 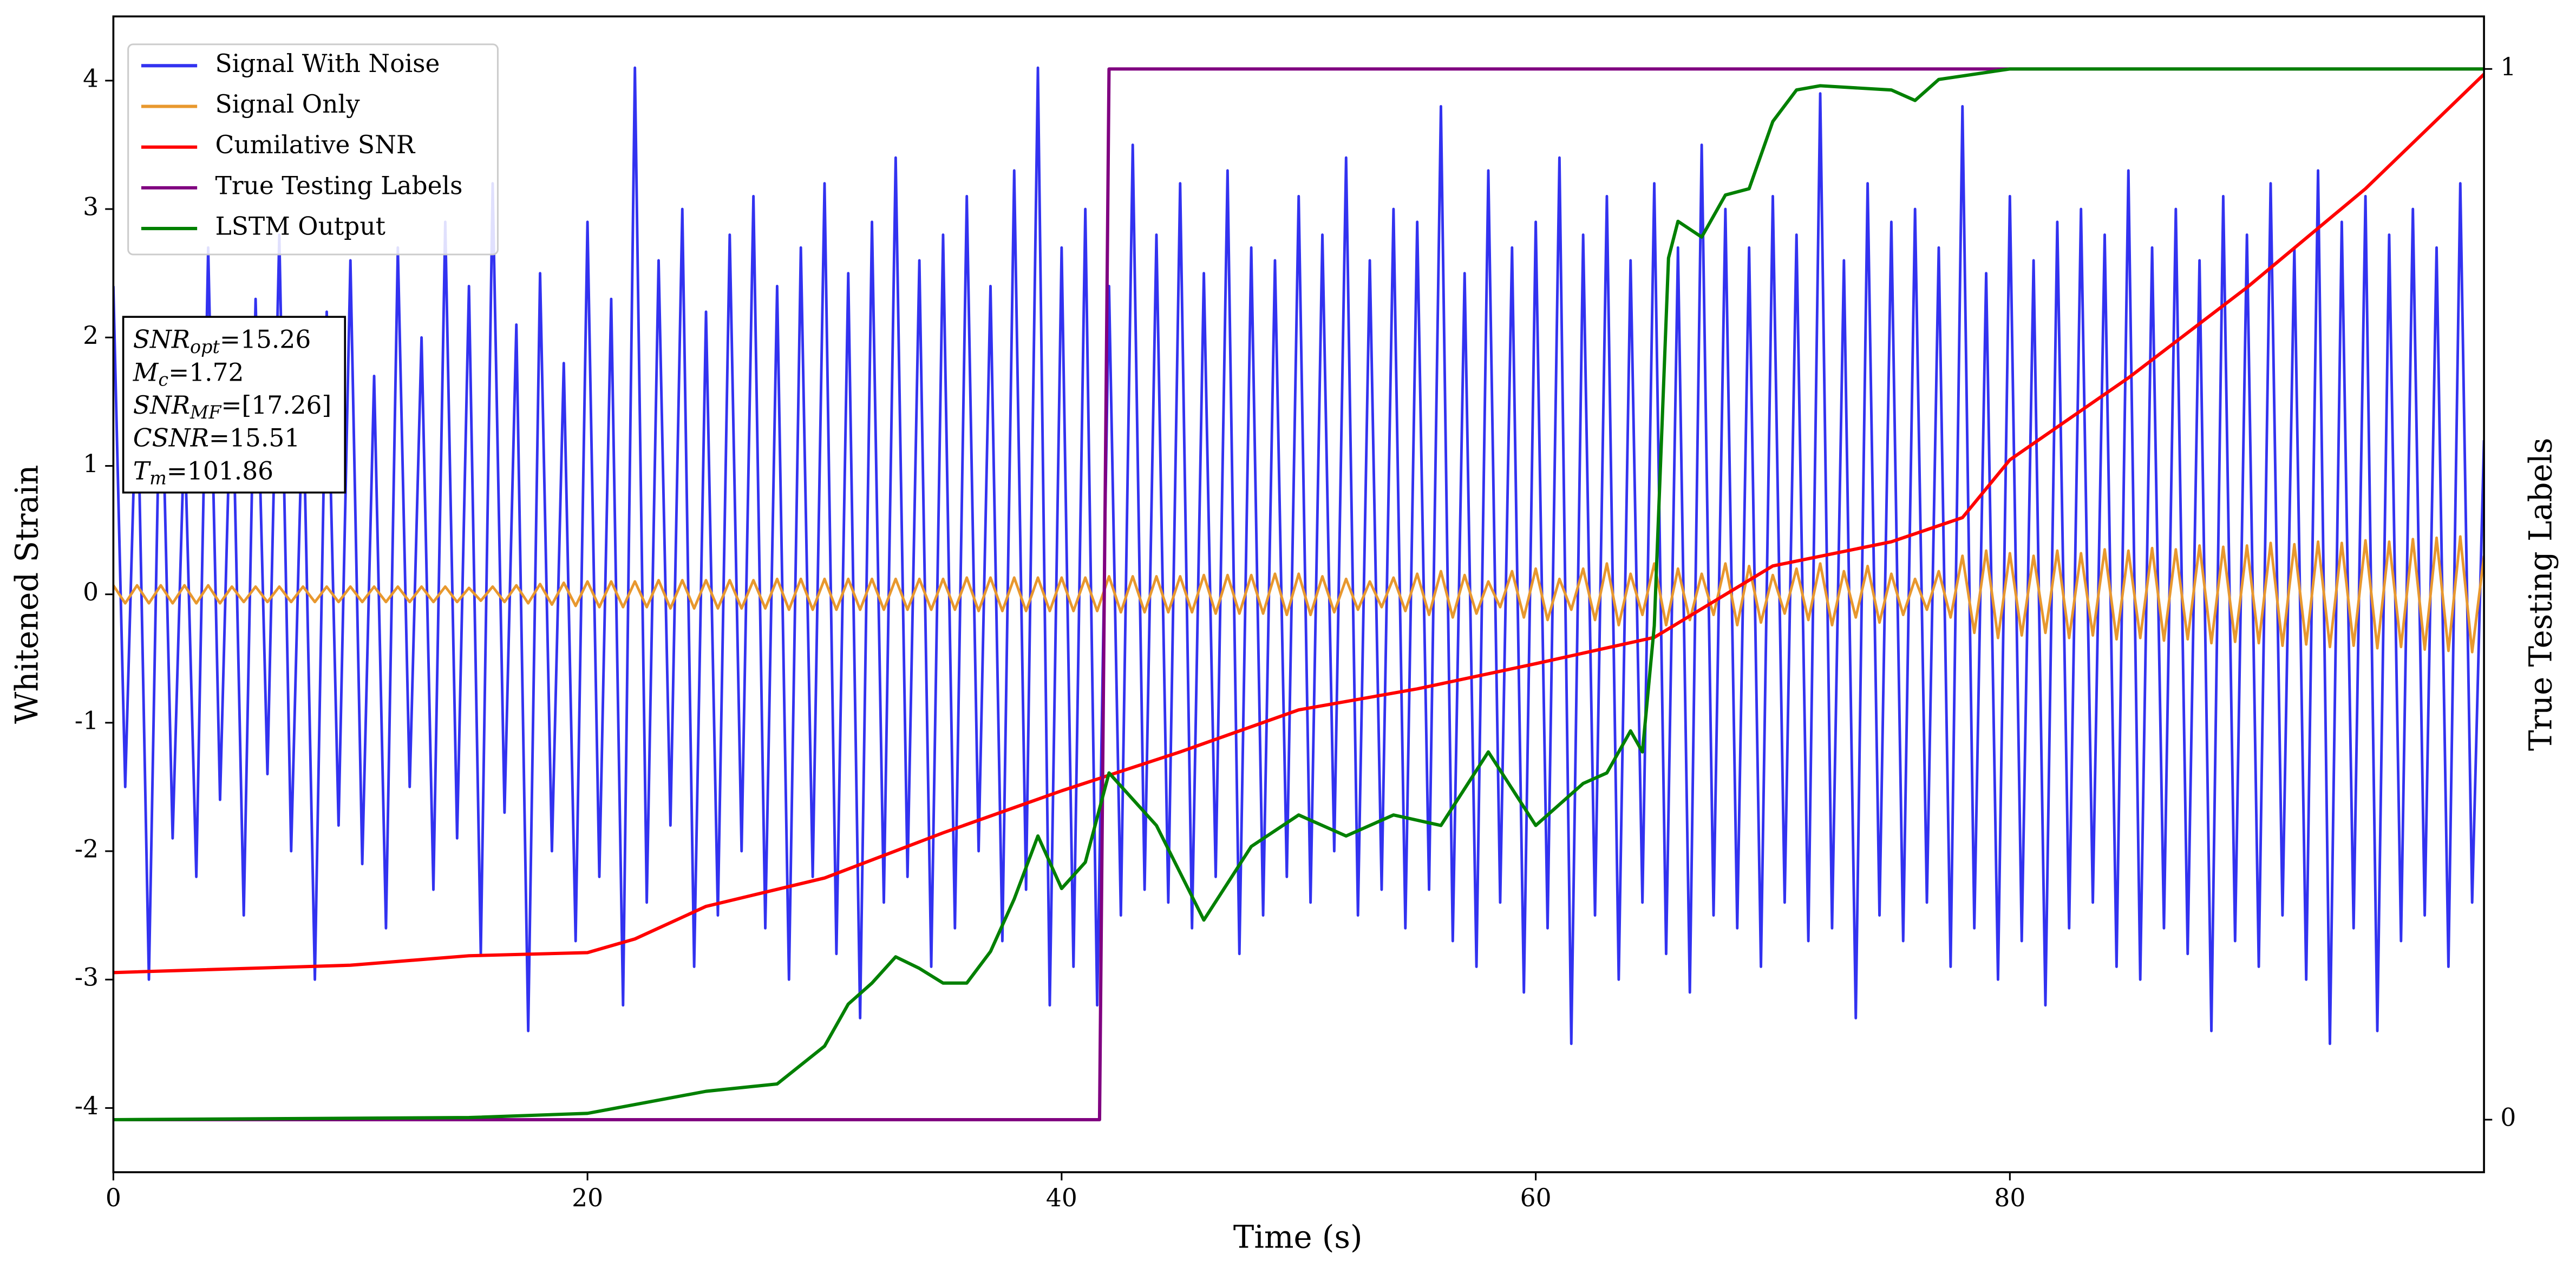 I want to click on legend-box, so click(x=313, y=149).